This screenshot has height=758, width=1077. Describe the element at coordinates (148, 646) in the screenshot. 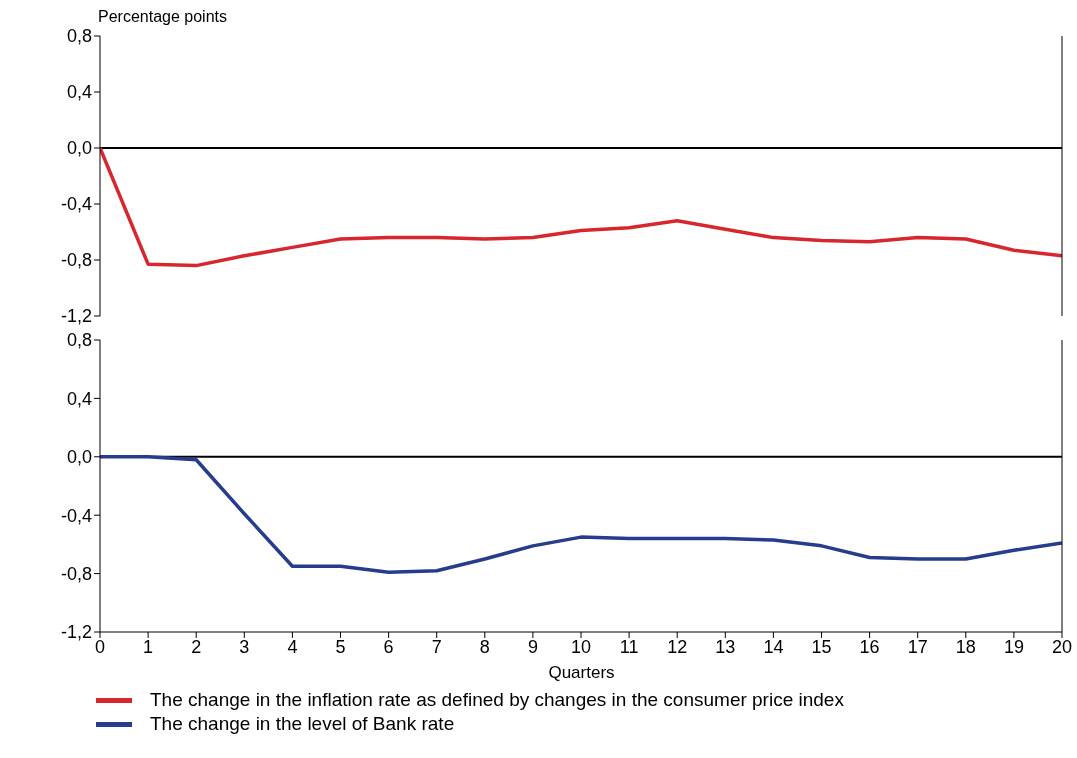

I see `x-tick-label: 1` at that location.